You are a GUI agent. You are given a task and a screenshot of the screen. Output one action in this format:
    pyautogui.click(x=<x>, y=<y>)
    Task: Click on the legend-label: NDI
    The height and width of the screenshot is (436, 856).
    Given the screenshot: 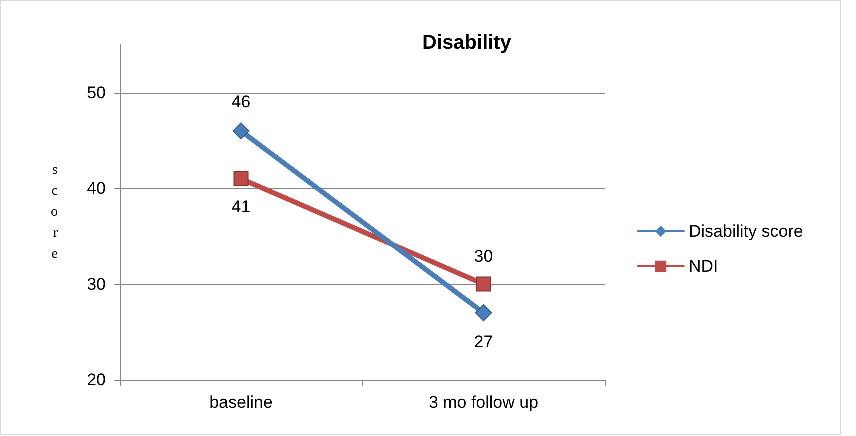 What is the action you would take?
    pyautogui.click(x=703, y=266)
    